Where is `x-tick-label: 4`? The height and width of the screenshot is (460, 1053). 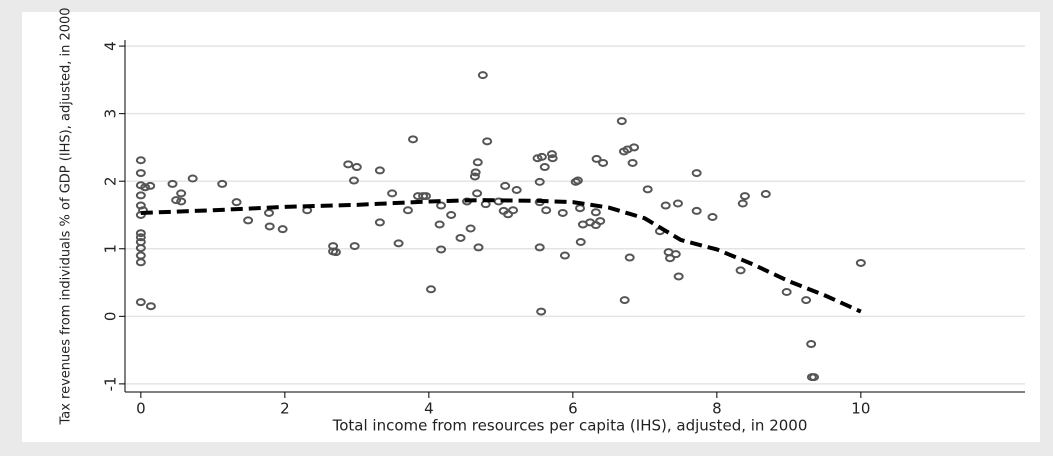 x-tick-label: 4 is located at coordinates (429, 409).